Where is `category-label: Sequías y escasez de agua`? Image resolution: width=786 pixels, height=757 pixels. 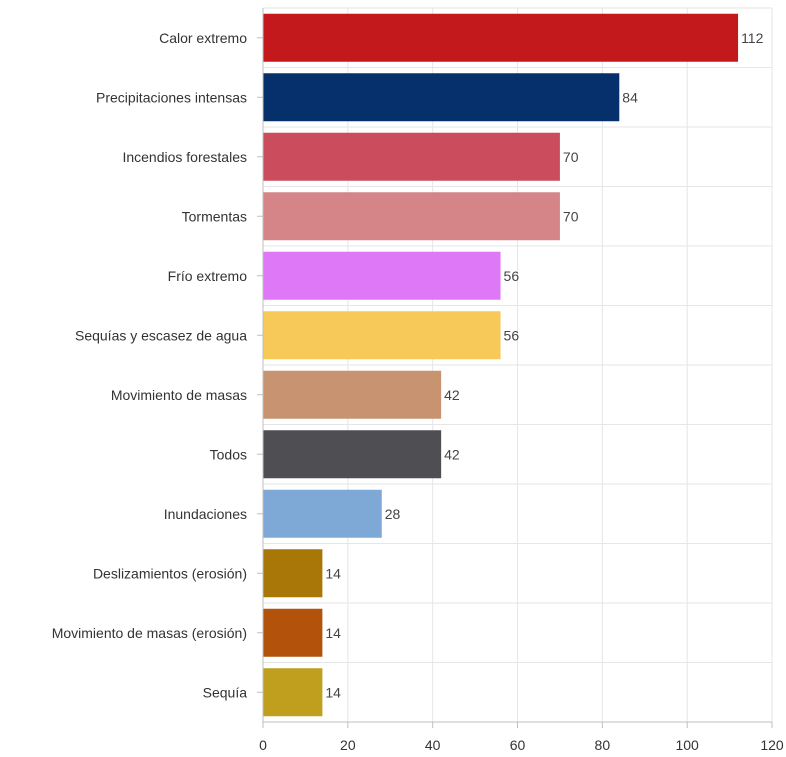
category-label: Sequías y escasez de agua is located at coordinates (161, 335).